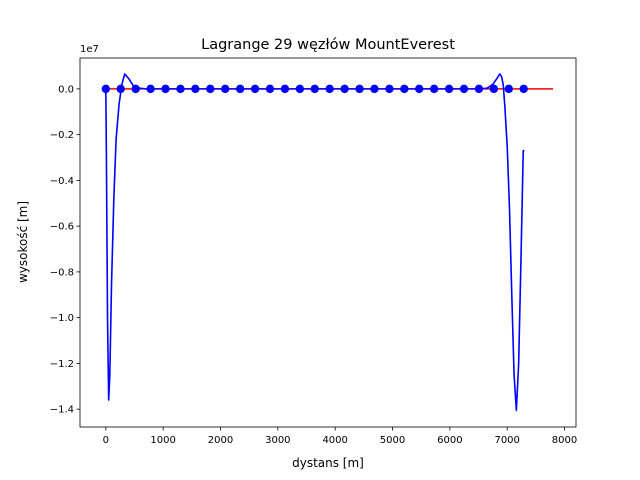 This screenshot has height=480, width=640. Describe the element at coordinates (220, 440) in the screenshot. I see `x-tick-label: 2000` at that location.